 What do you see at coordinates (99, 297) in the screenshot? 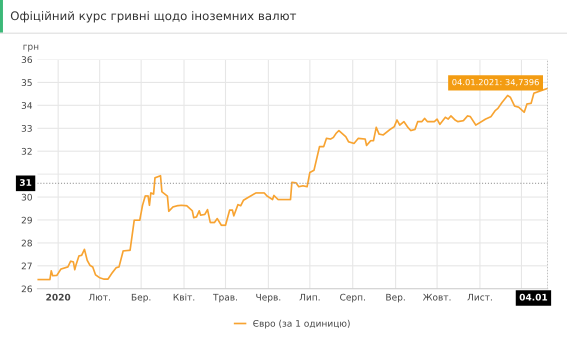
I see `x-tick-label: Лют.` at bounding box center [99, 297].